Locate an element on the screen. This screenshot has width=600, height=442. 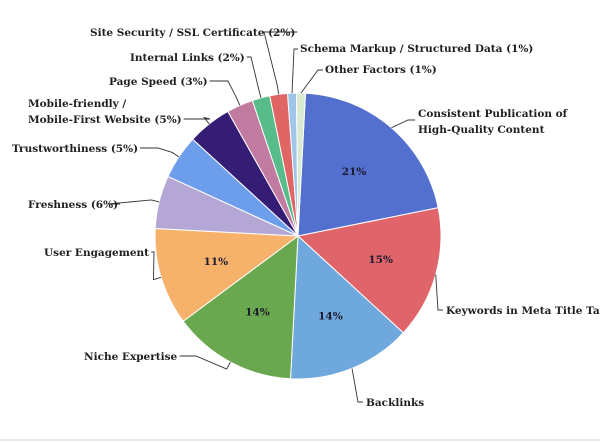
slice-label-line: Niche Expertise is located at coordinates (131, 357).